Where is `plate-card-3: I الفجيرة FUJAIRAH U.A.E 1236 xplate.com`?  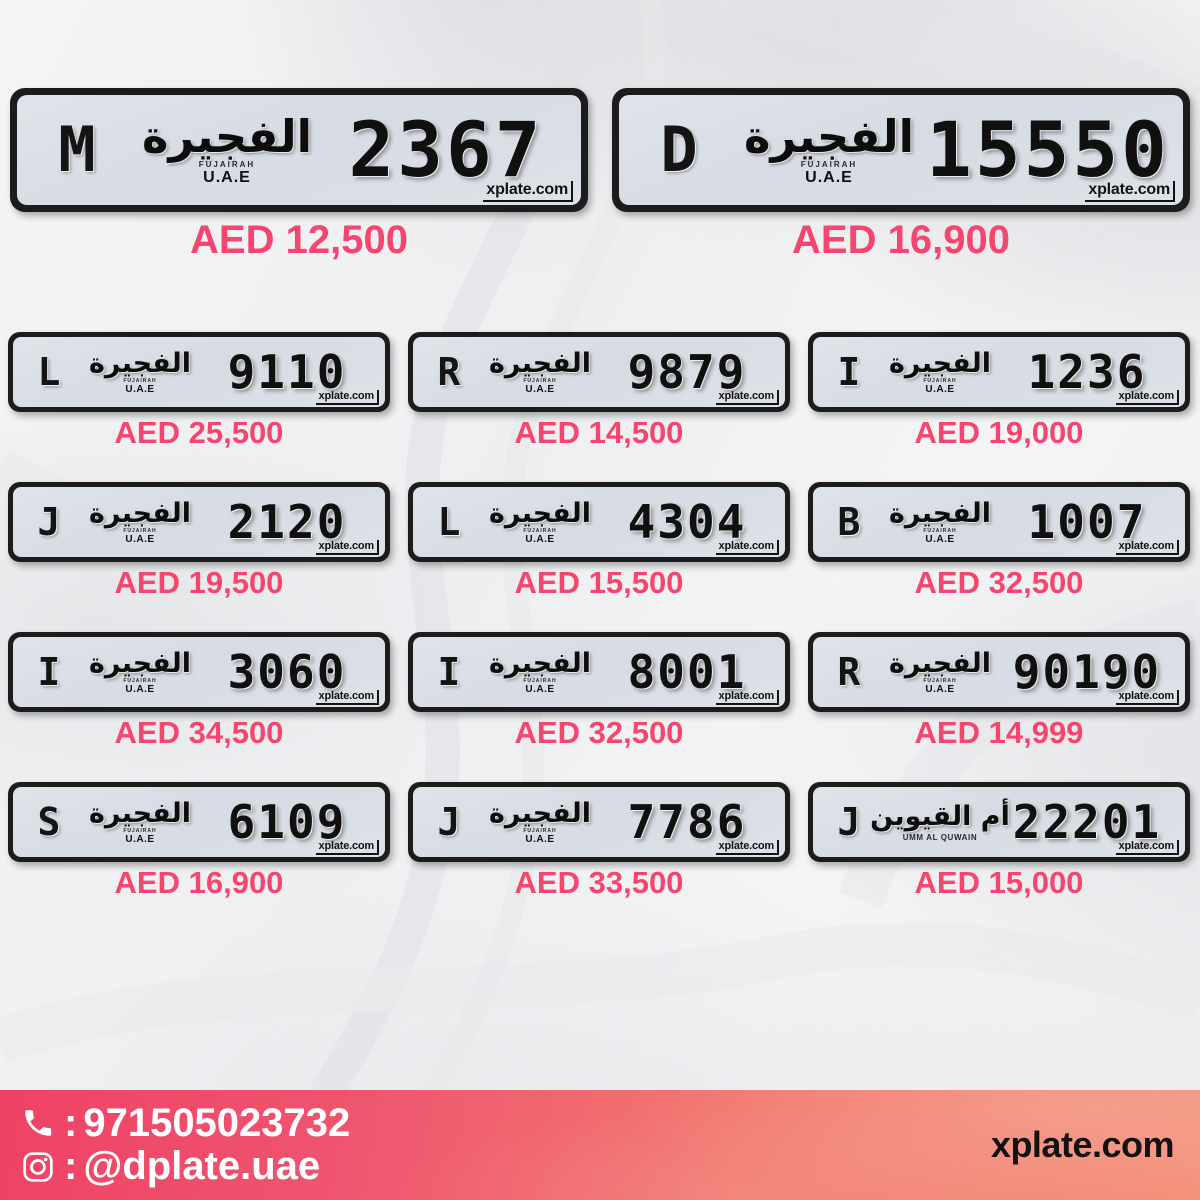
plate-card-3: I الفجيرة FUJAIRAH U.A.E 1236 xplate.com is located at coordinates (999, 372).